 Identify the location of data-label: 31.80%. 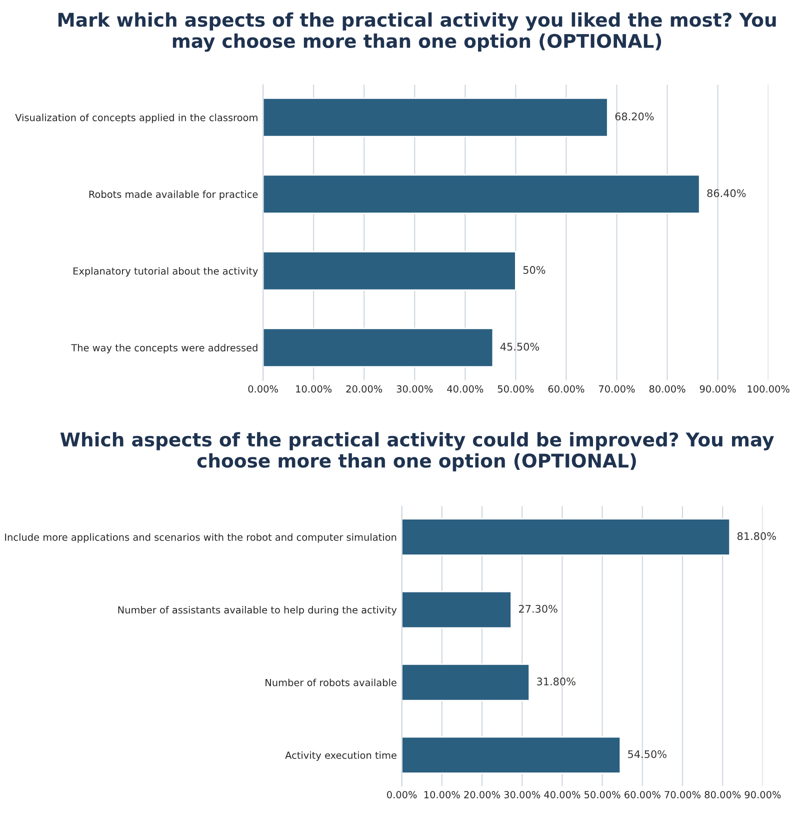
(556, 682).